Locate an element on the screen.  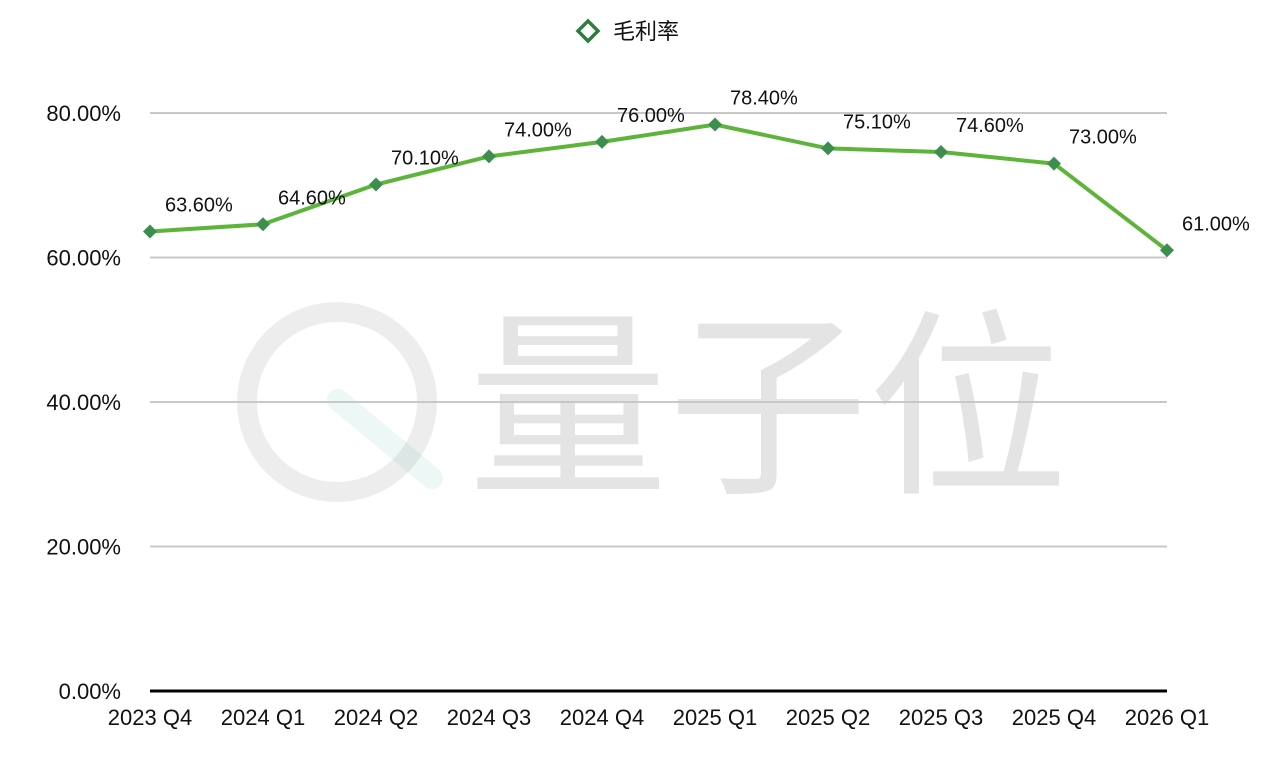
y-tick-label: 40.00% is located at coordinates (83, 402).